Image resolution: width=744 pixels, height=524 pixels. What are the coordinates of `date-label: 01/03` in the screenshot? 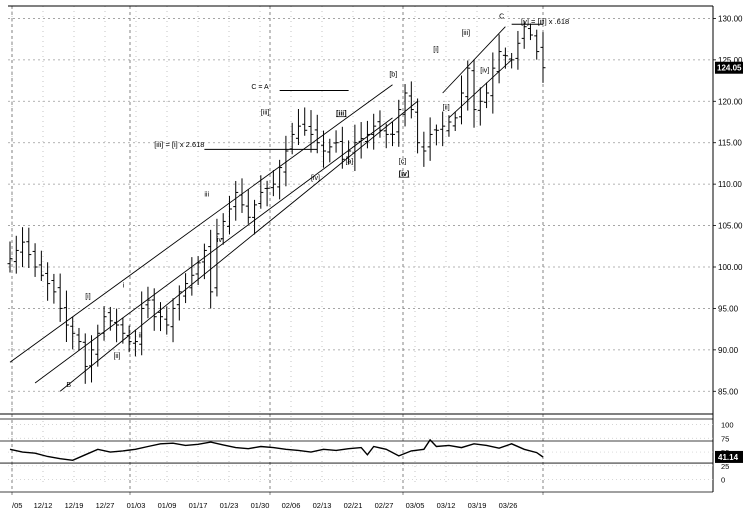 It's located at (136, 505).